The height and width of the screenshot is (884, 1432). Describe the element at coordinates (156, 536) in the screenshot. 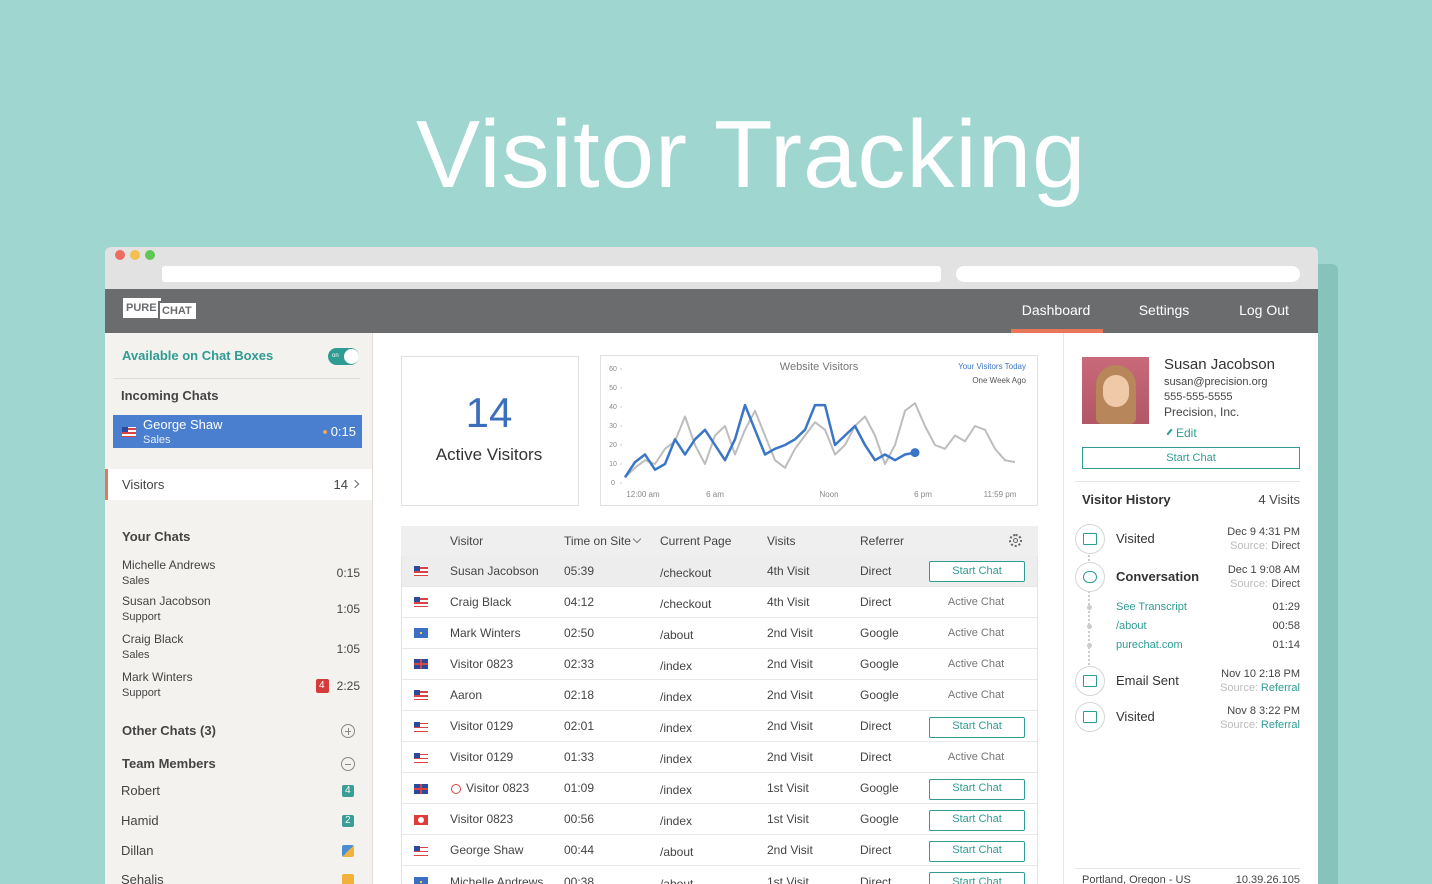

I see `section-title: Your Chats` at that location.